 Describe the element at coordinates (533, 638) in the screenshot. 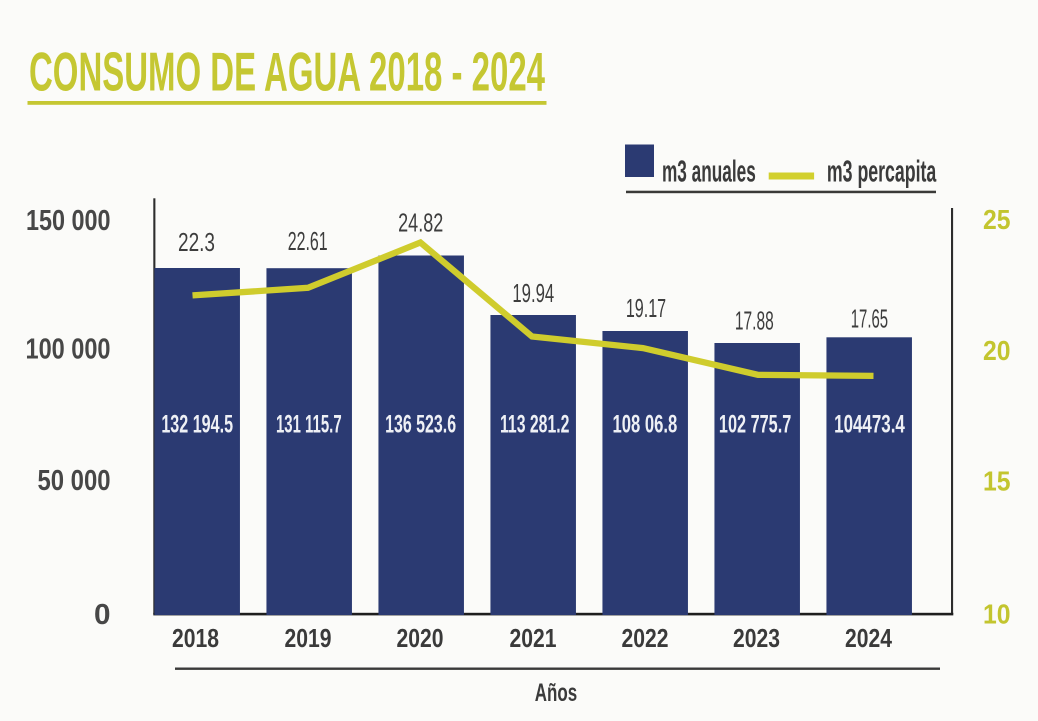

I see `svg-text: 2021` at that location.